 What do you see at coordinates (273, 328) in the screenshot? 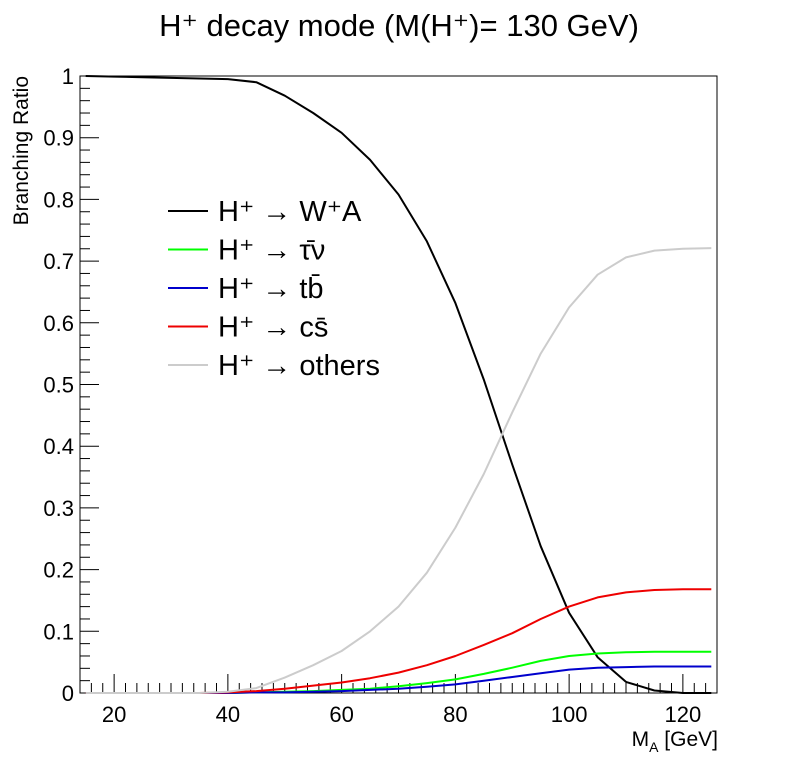
I see `legend-label-3: H⁺ → cs̄` at bounding box center [273, 328].